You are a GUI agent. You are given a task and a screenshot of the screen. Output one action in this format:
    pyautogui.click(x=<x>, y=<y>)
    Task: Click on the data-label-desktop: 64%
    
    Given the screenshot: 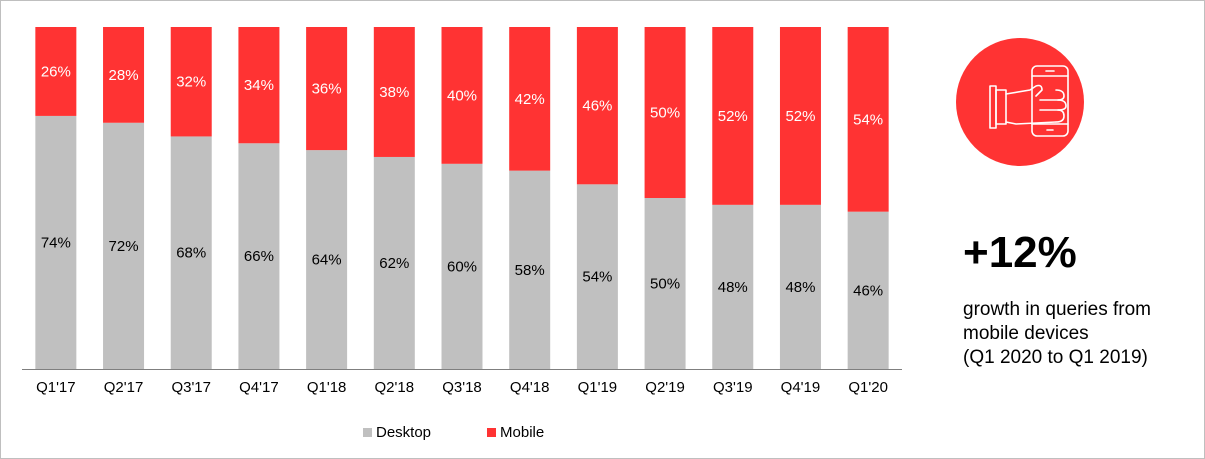 What is the action you would take?
    pyautogui.click(x=327, y=260)
    